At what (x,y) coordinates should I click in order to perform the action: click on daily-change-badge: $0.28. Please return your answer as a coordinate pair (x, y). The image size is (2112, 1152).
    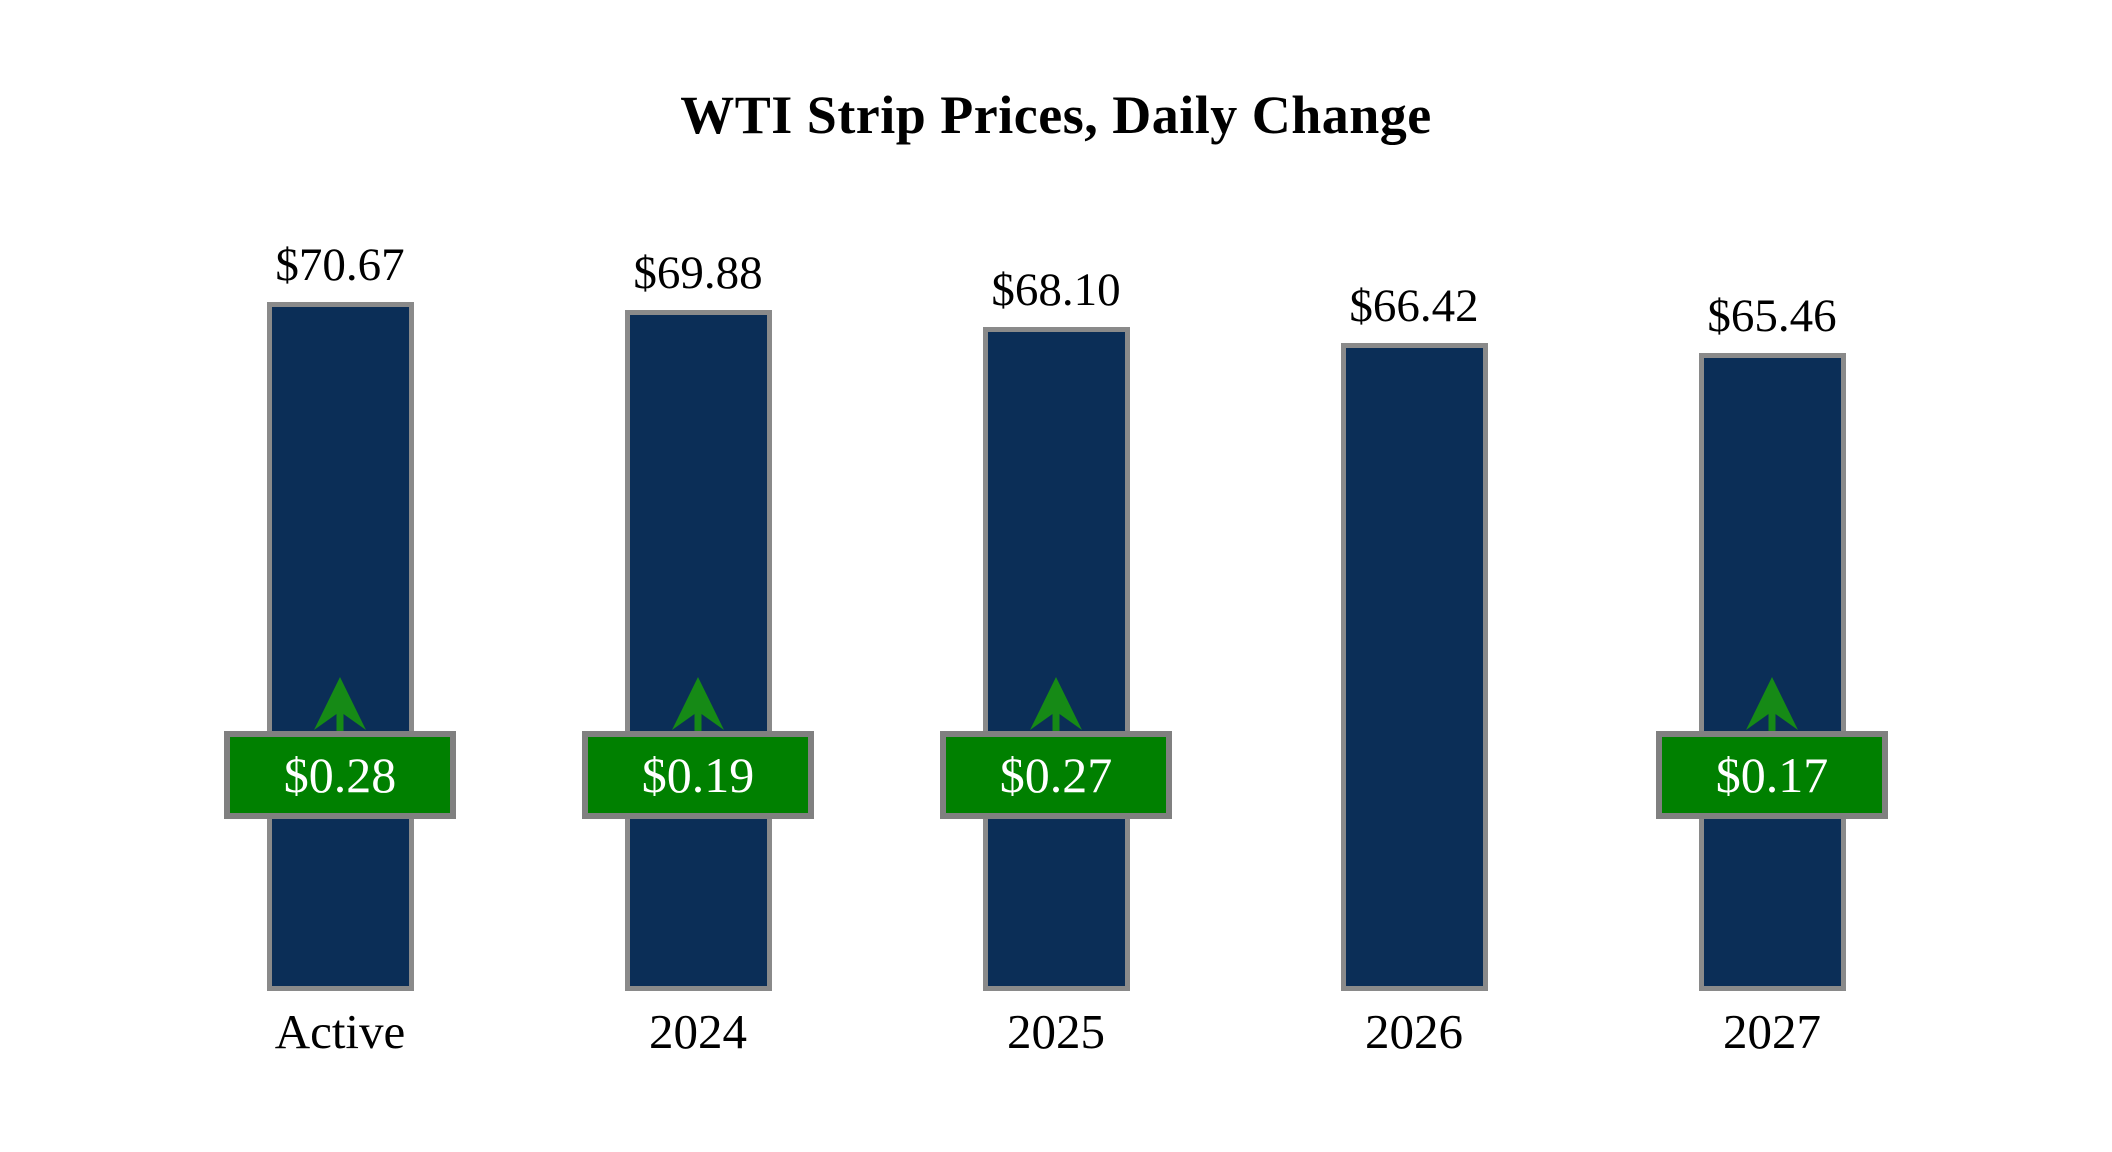
    Looking at the image, I should click on (340, 775).